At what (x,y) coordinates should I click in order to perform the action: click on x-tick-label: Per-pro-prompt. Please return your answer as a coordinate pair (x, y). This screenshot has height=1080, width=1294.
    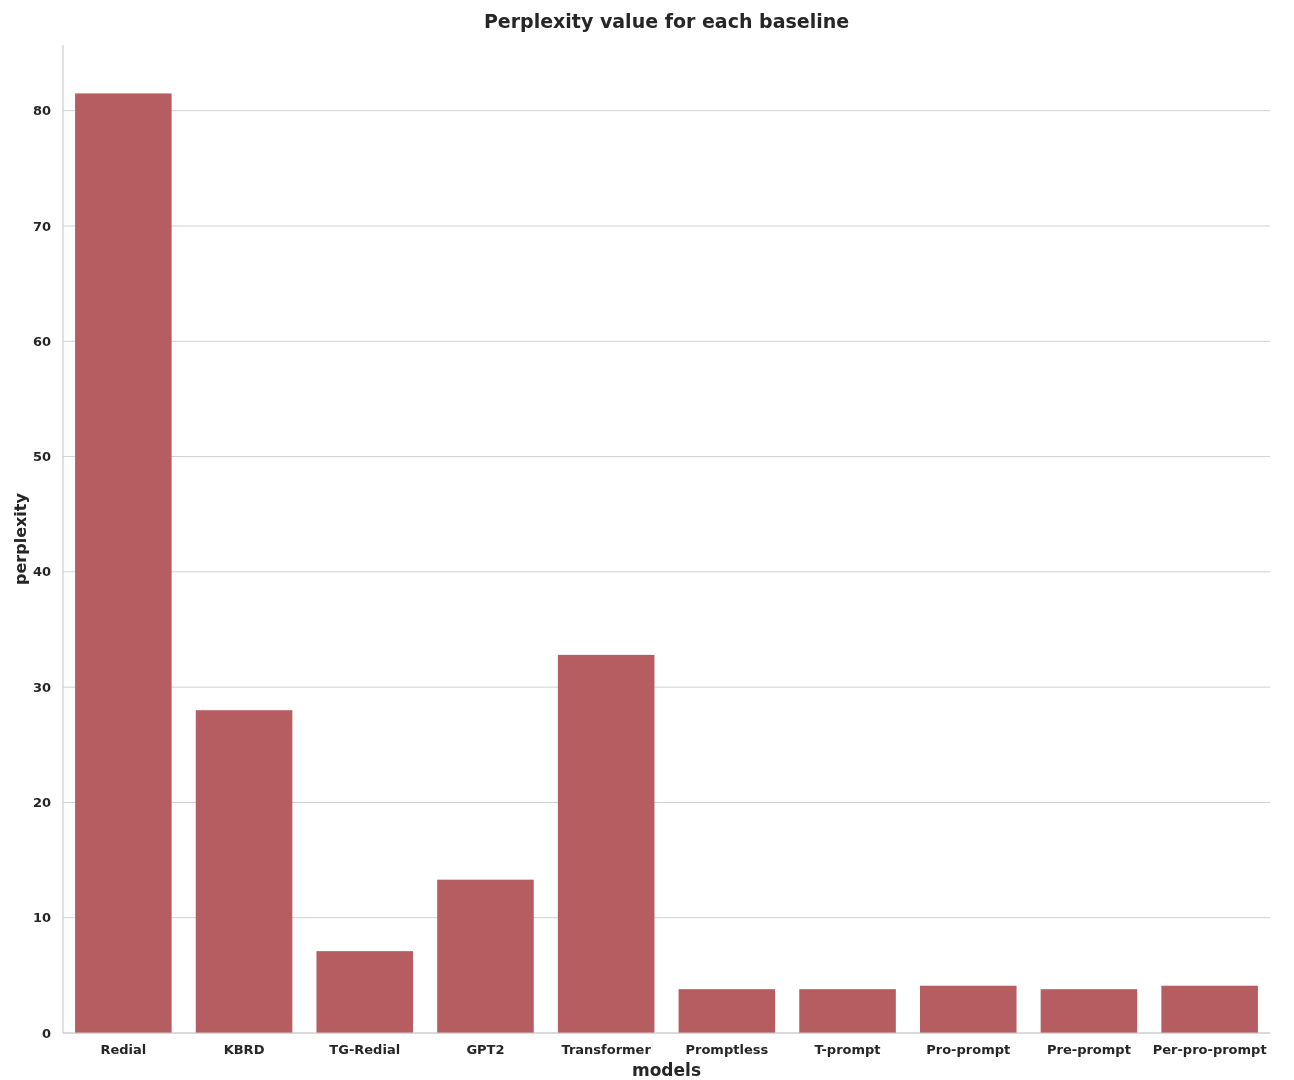
    Looking at the image, I should click on (1209, 1049).